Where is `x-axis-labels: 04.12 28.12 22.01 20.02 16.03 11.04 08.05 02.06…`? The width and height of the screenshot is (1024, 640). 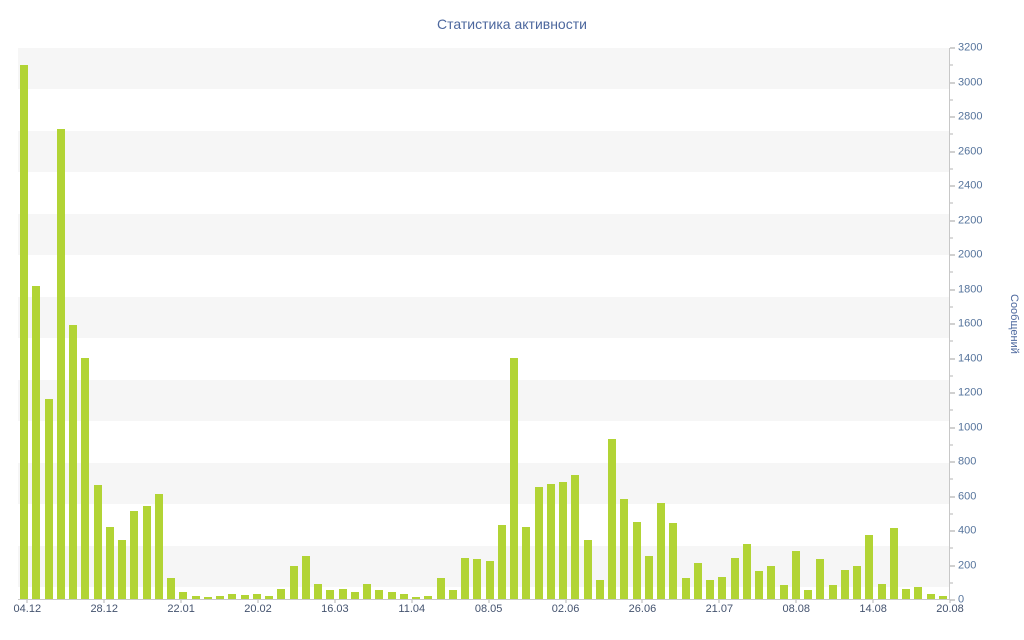 x-axis-labels: 04.12 28.12 22.01 20.02 16.03 11.04 08.05 02.06… is located at coordinates (489, 611).